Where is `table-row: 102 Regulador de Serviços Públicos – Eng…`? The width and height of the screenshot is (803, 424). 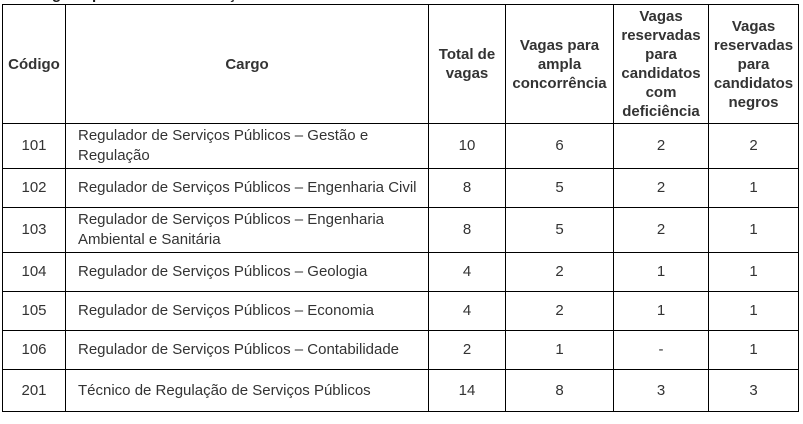 table-row: 102 Regulador de Serviços Públicos – Eng… is located at coordinates (400, 188).